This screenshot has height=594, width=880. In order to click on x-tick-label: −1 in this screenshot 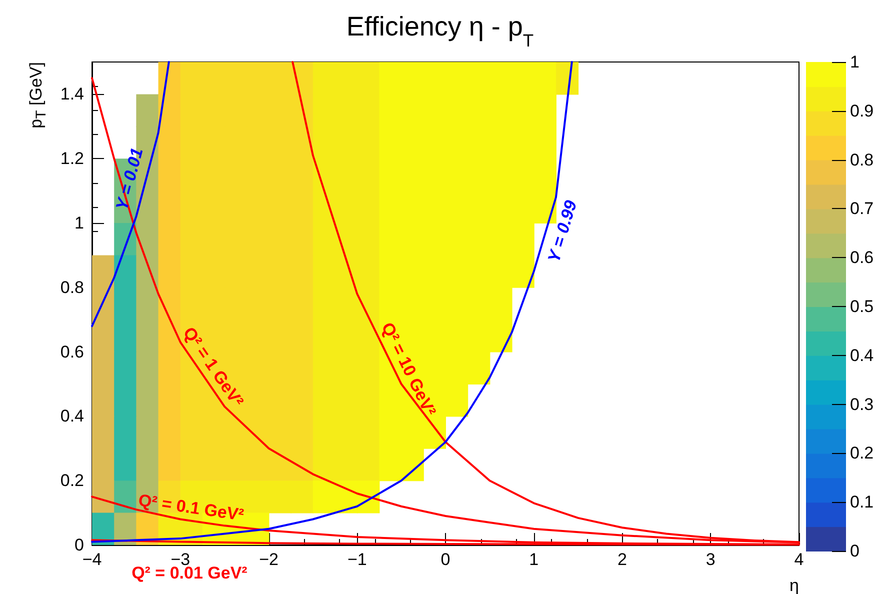, I will do `click(357, 559)`.